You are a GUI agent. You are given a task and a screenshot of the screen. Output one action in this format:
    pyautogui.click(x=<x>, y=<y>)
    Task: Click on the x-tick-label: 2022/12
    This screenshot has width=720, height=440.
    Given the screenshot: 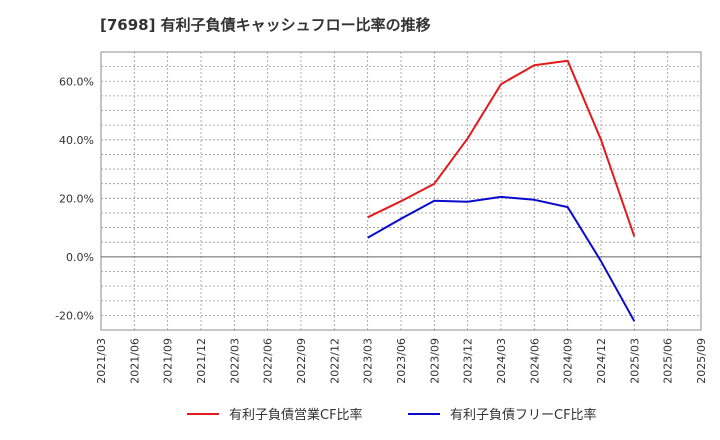 What is the action you would take?
    pyautogui.click(x=334, y=361)
    